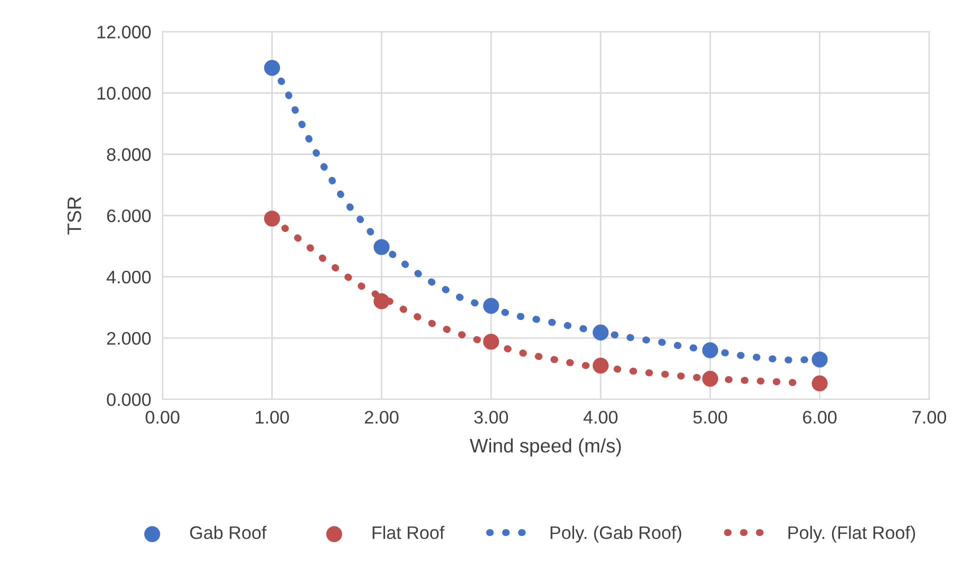  What do you see at coordinates (710, 417) in the screenshot?
I see `x-tick-label: 5.00` at bounding box center [710, 417].